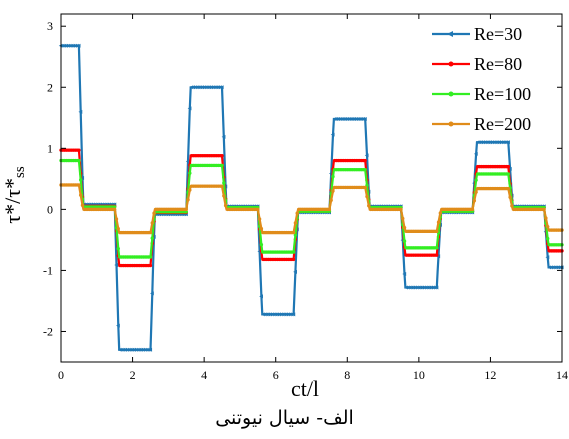 The height and width of the screenshot is (439, 569). What do you see at coordinates (48, 331) in the screenshot?
I see `y-tick-label: -2` at bounding box center [48, 331].